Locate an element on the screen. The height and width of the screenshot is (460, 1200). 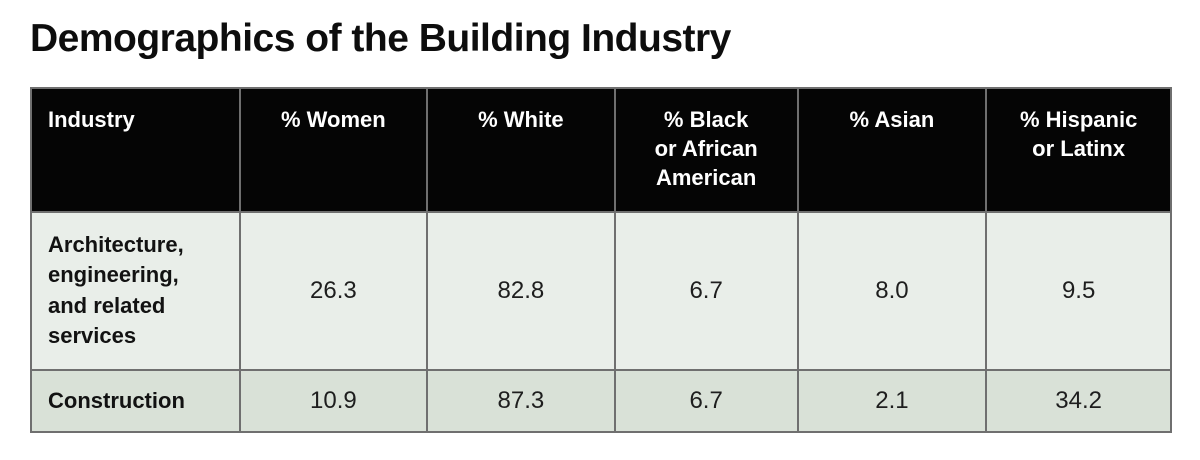
value-cell-asian: 8.0 is located at coordinates (892, 290).